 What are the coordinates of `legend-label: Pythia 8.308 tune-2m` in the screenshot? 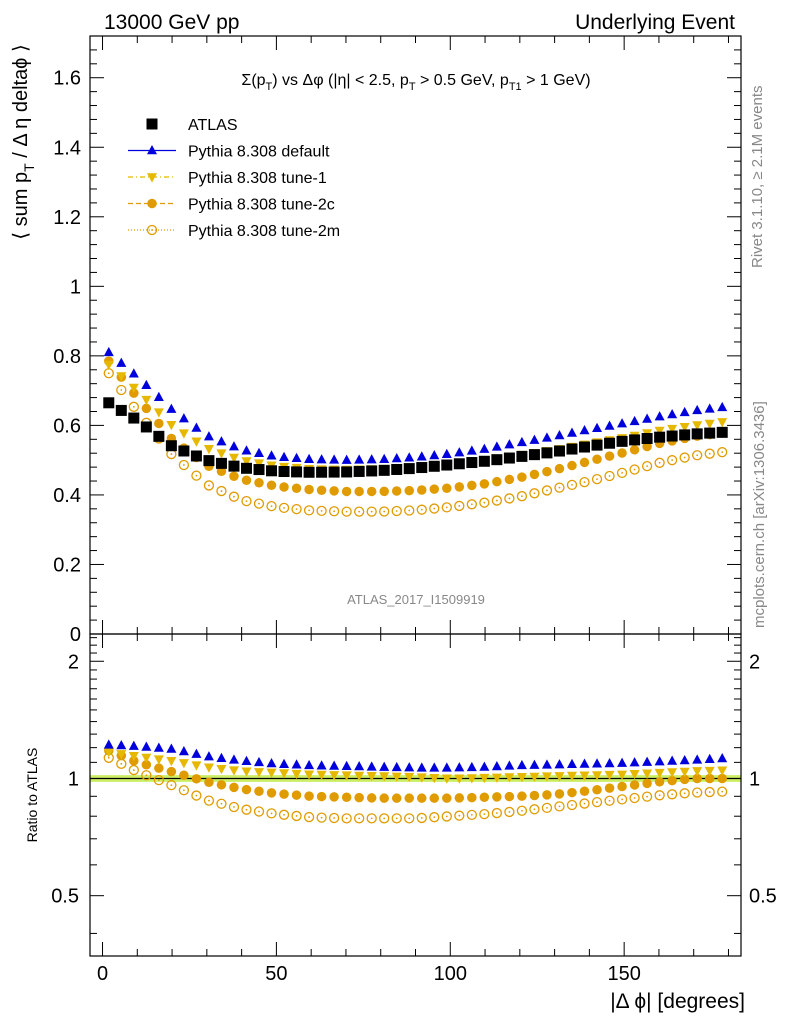 It's located at (264, 231).